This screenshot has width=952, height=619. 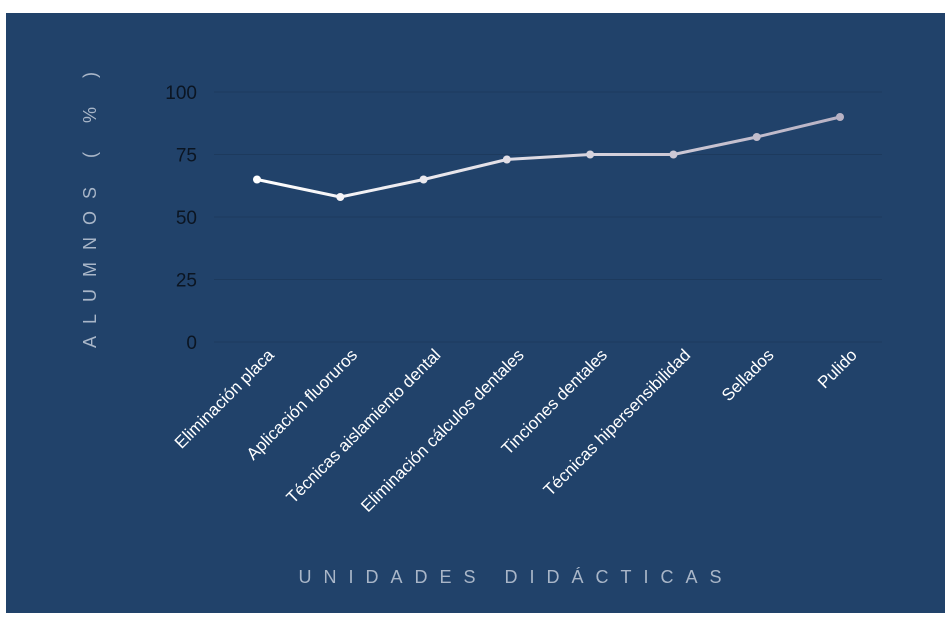 I want to click on y-axis-title: ALUMNOS ( % ), so click(x=90, y=204).